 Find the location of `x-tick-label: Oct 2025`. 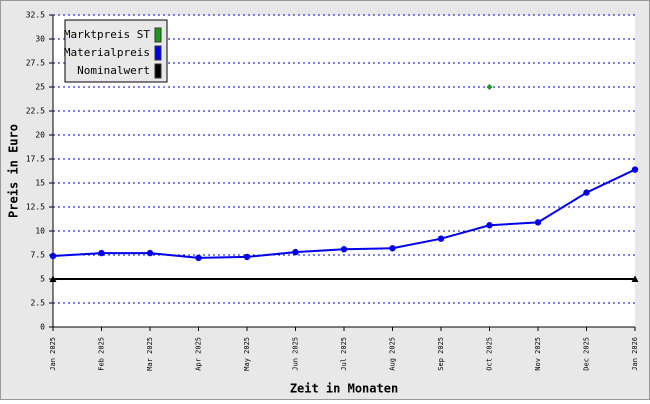

x-tick-label: Oct 2025 is located at coordinates (490, 354).